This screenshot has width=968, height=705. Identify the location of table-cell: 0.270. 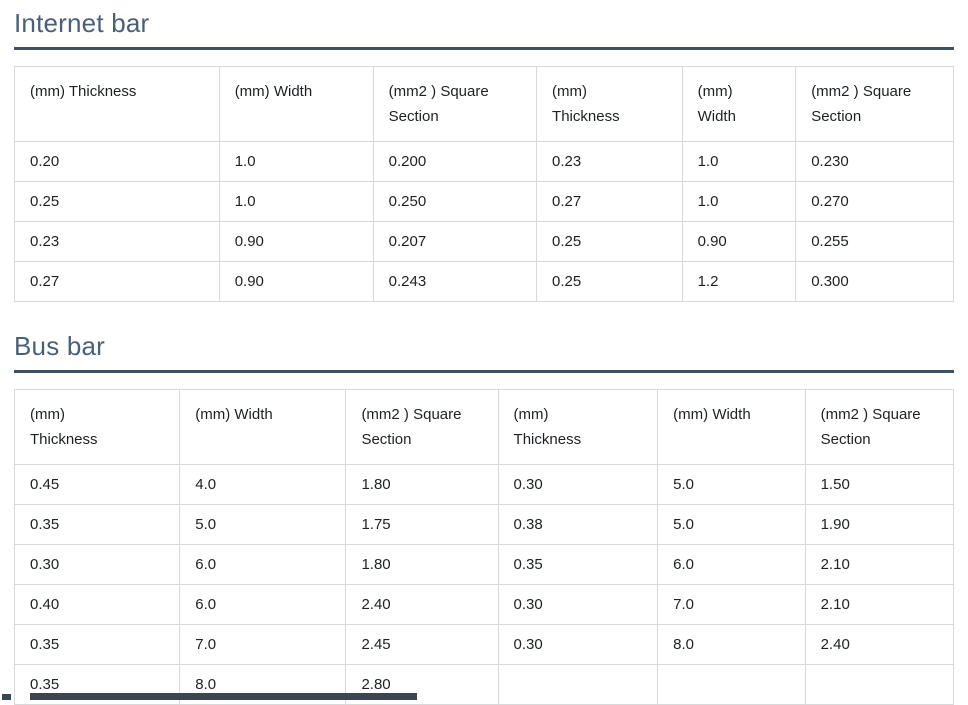
(874, 201).